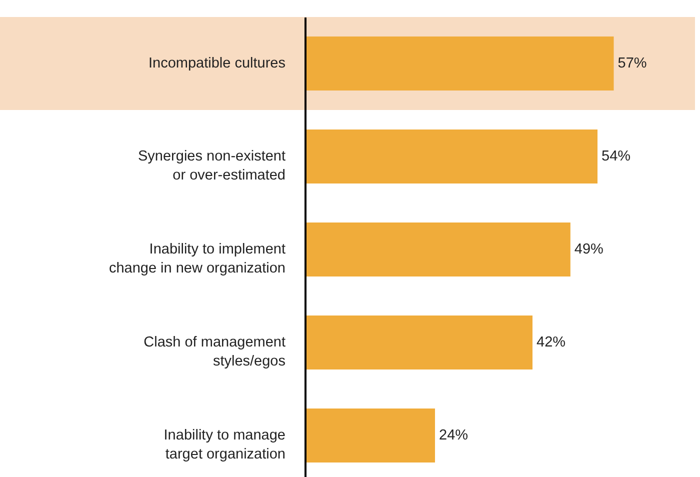 The width and height of the screenshot is (700, 477). I want to click on data-label: 49%, so click(589, 250).